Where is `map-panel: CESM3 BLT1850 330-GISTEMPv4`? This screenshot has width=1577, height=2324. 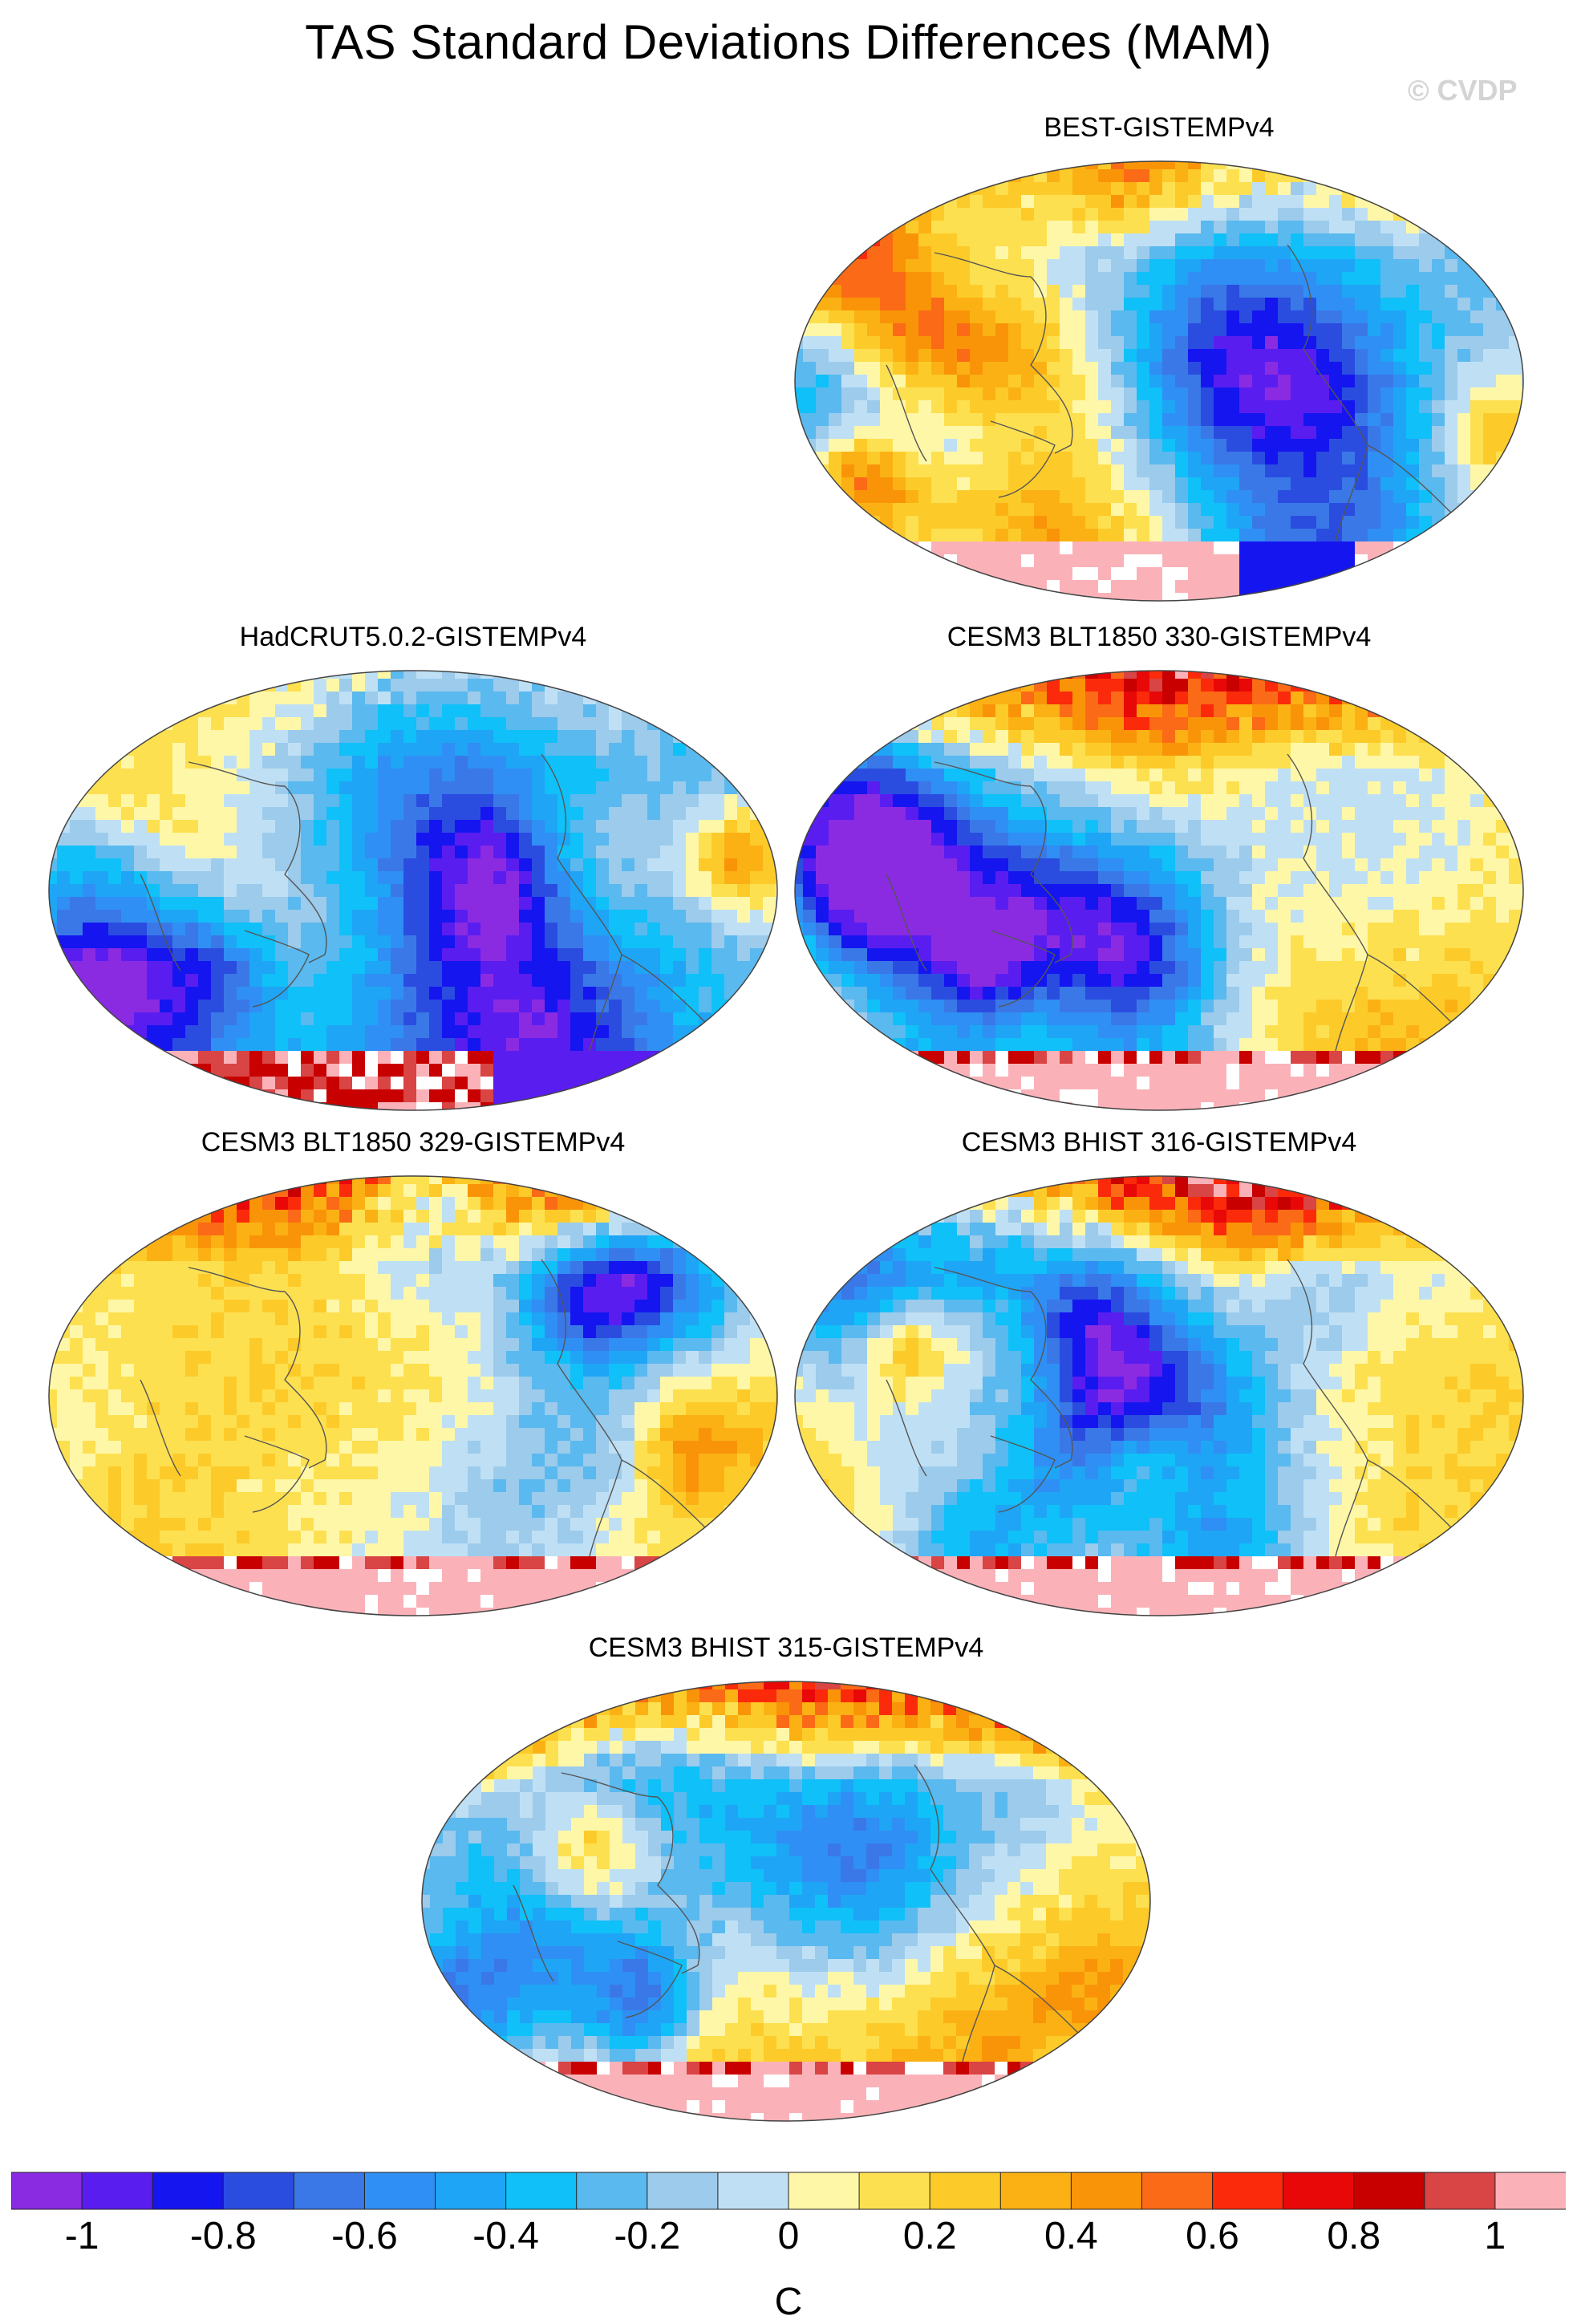
map-panel: CESM3 BLT1850 330-GISTEMPv4 is located at coordinates (1159, 870).